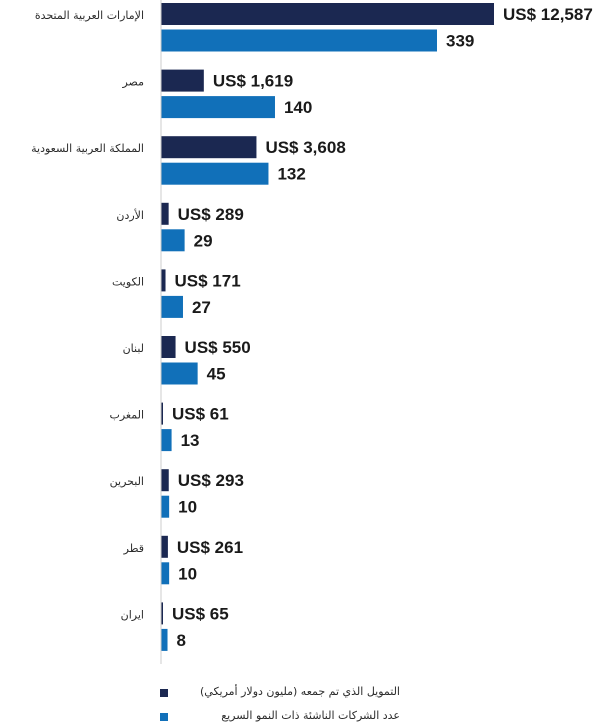 Image resolution: width=601 pixels, height=728 pixels. What do you see at coordinates (164, 693) in the screenshot?
I see `legend-swatch-funding` at bounding box center [164, 693].